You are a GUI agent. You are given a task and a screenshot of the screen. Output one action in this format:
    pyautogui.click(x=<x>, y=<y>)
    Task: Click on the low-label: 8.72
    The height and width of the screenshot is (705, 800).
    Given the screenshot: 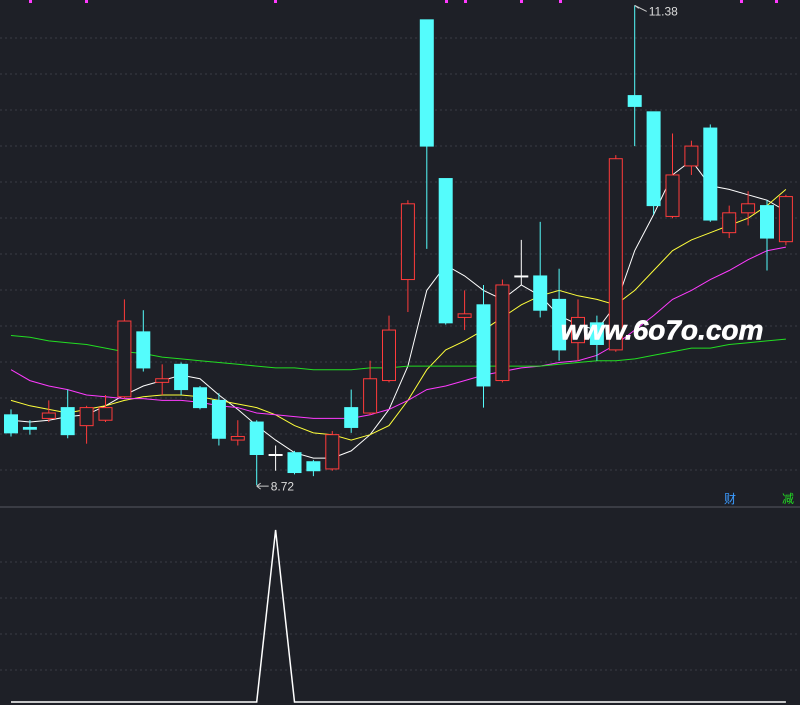 What is the action you would take?
    pyautogui.click(x=283, y=486)
    